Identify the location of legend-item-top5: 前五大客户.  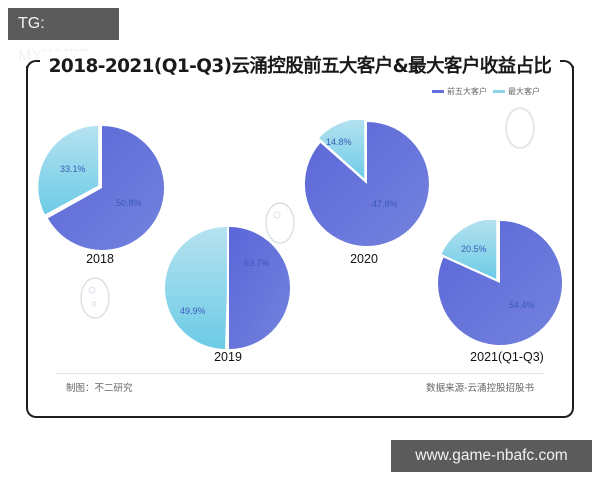
(459, 91).